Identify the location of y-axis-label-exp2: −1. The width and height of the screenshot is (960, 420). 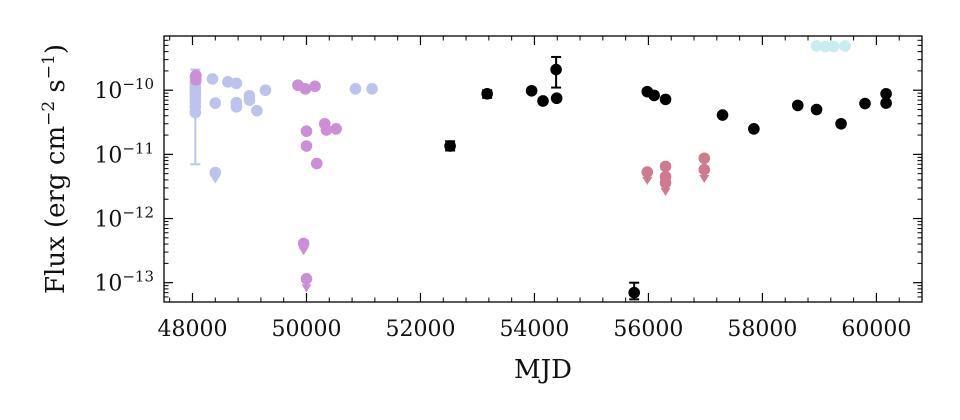
(49, 66).